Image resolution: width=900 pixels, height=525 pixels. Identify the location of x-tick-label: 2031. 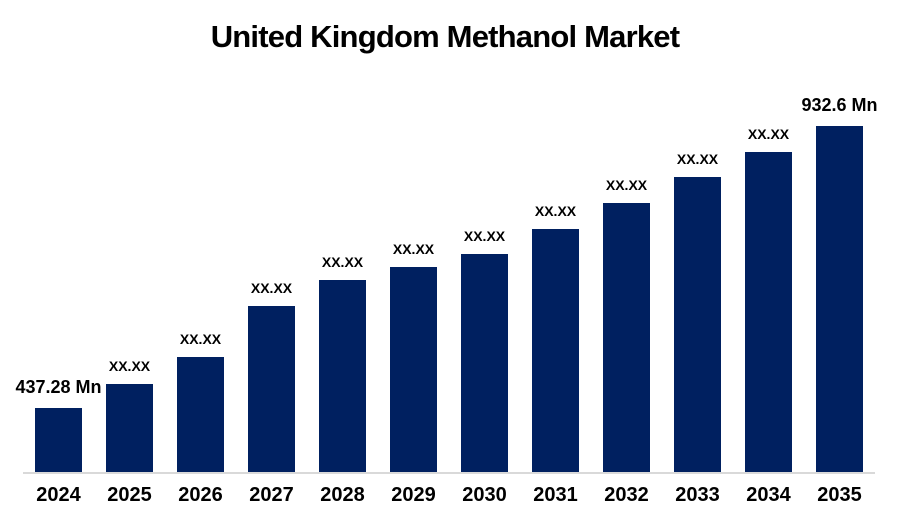
(555, 495).